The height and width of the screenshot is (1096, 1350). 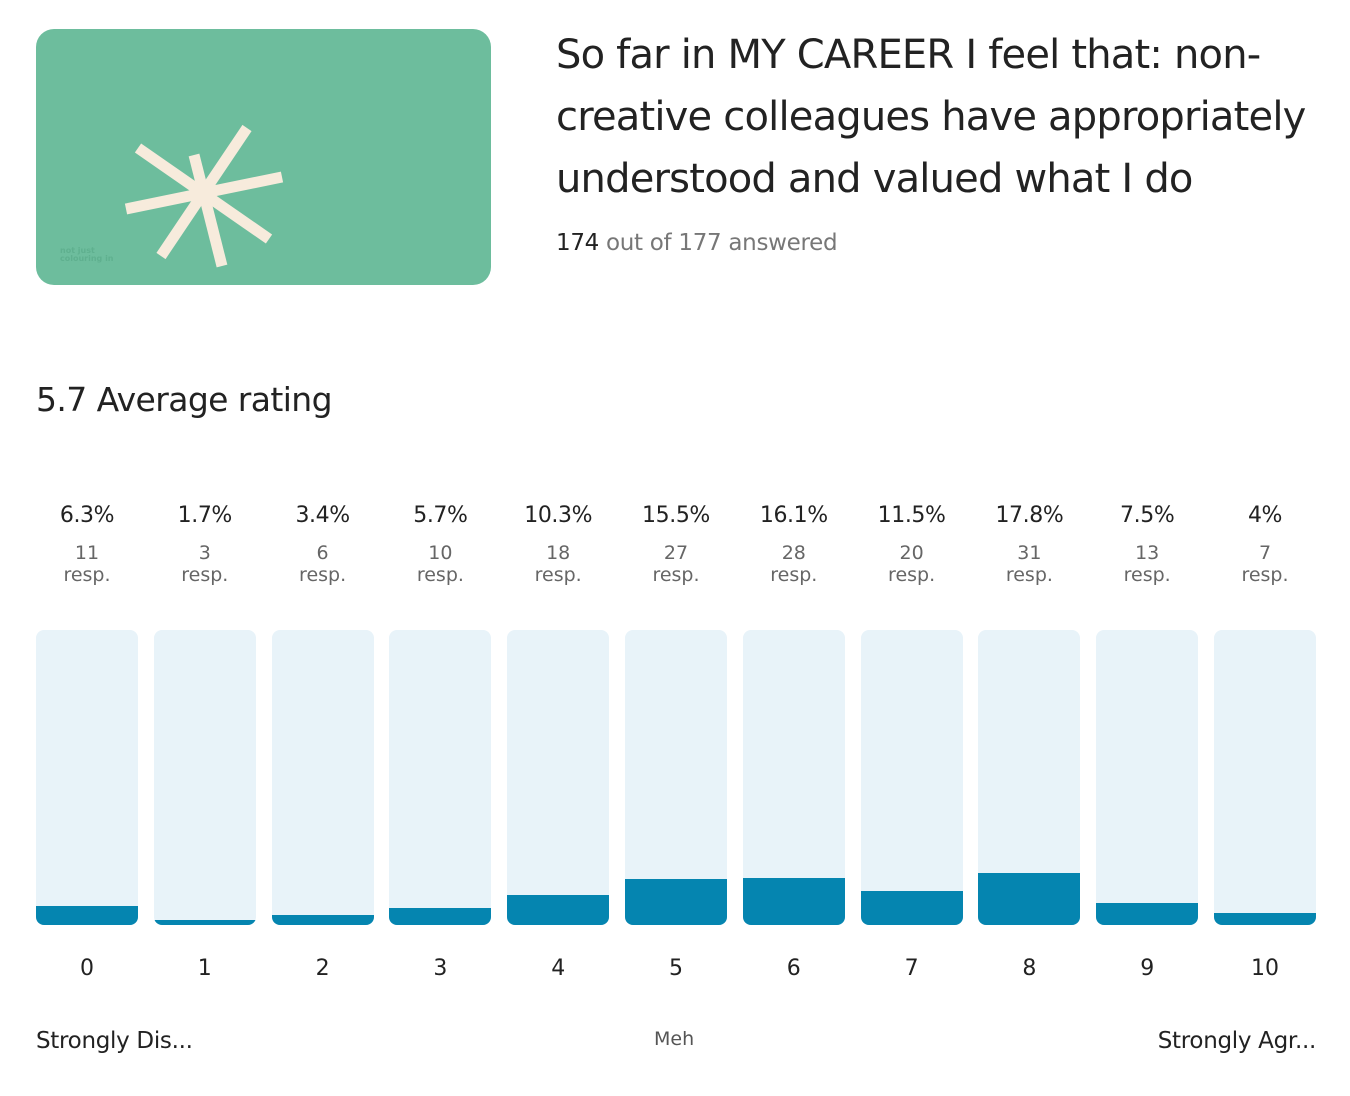 I want to click on rating-value: 10, so click(x=1265, y=968).